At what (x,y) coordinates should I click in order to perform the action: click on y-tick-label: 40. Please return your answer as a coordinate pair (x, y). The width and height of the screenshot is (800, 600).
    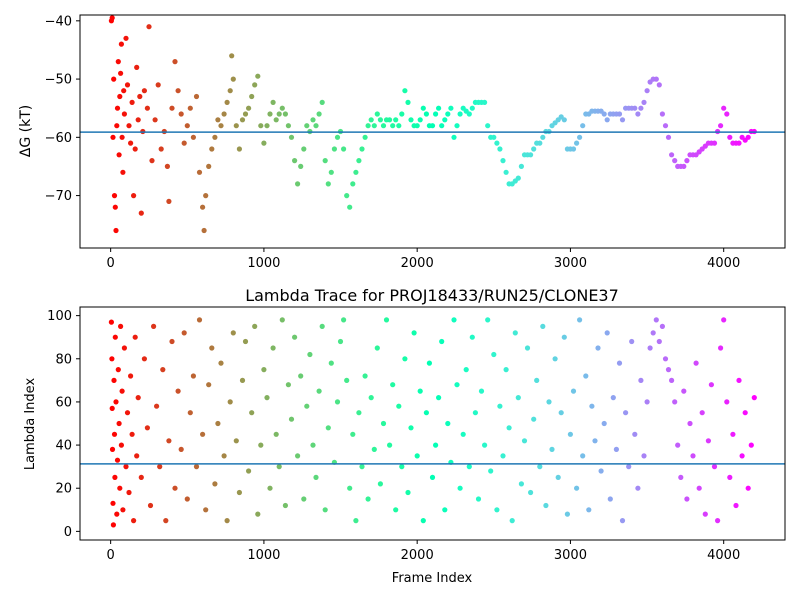
    Looking at the image, I should click on (63, 446).